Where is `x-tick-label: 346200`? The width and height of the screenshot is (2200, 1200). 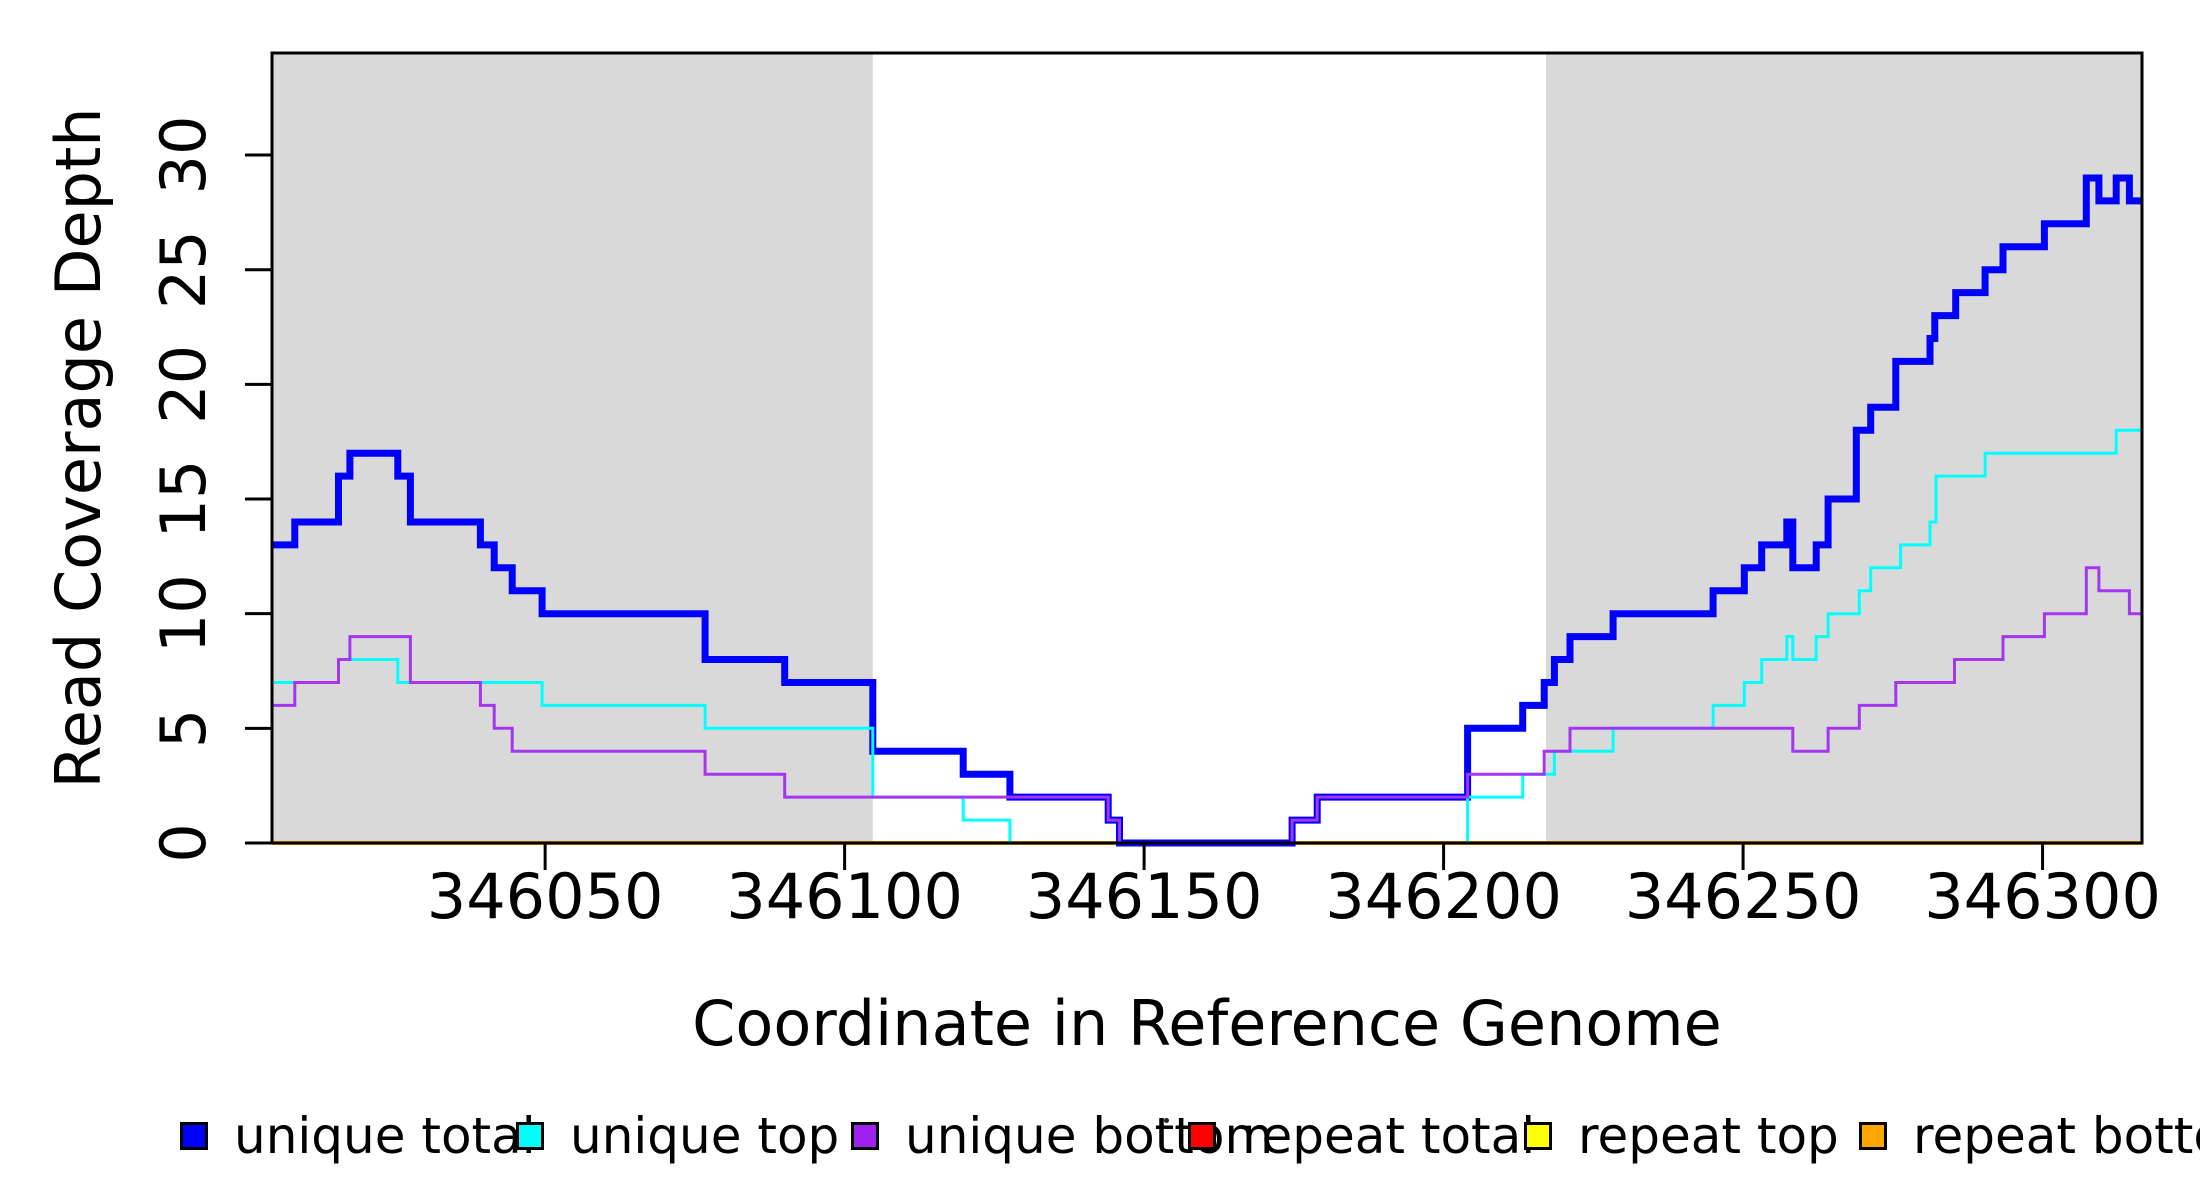 x-tick-label: 346200 is located at coordinates (1443, 896).